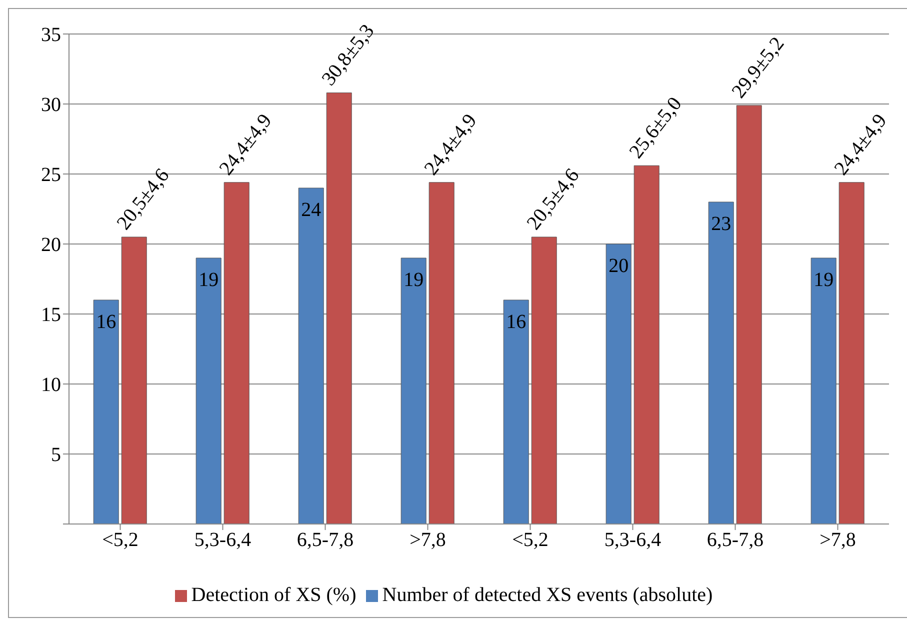 The image size is (907, 619). What do you see at coordinates (56, 455) in the screenshot?
I see `y-tick-label: 5` at bounding box center [56, 455].